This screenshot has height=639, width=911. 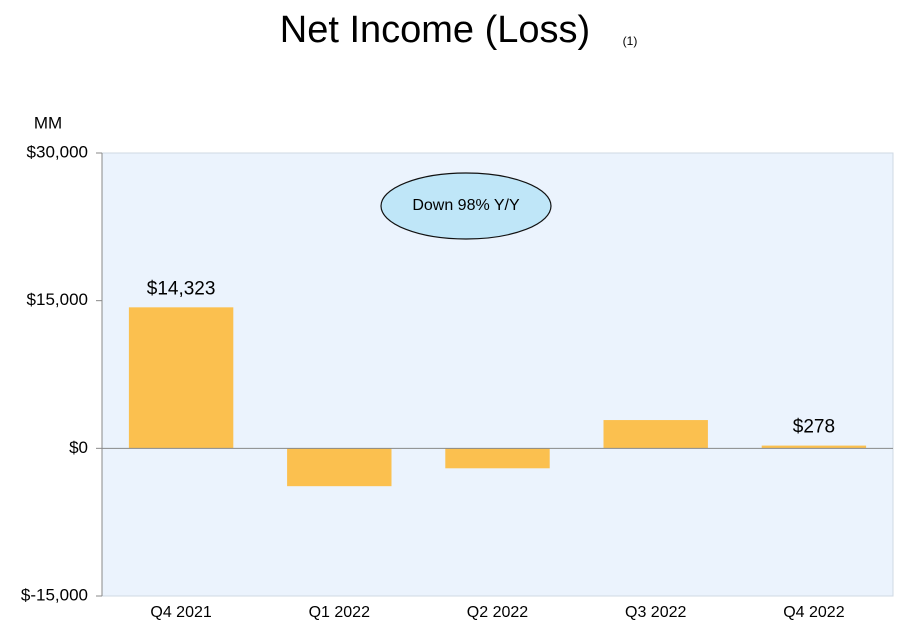 I want to click on y-tick-label: $30,000, so click(x=57, y=151).